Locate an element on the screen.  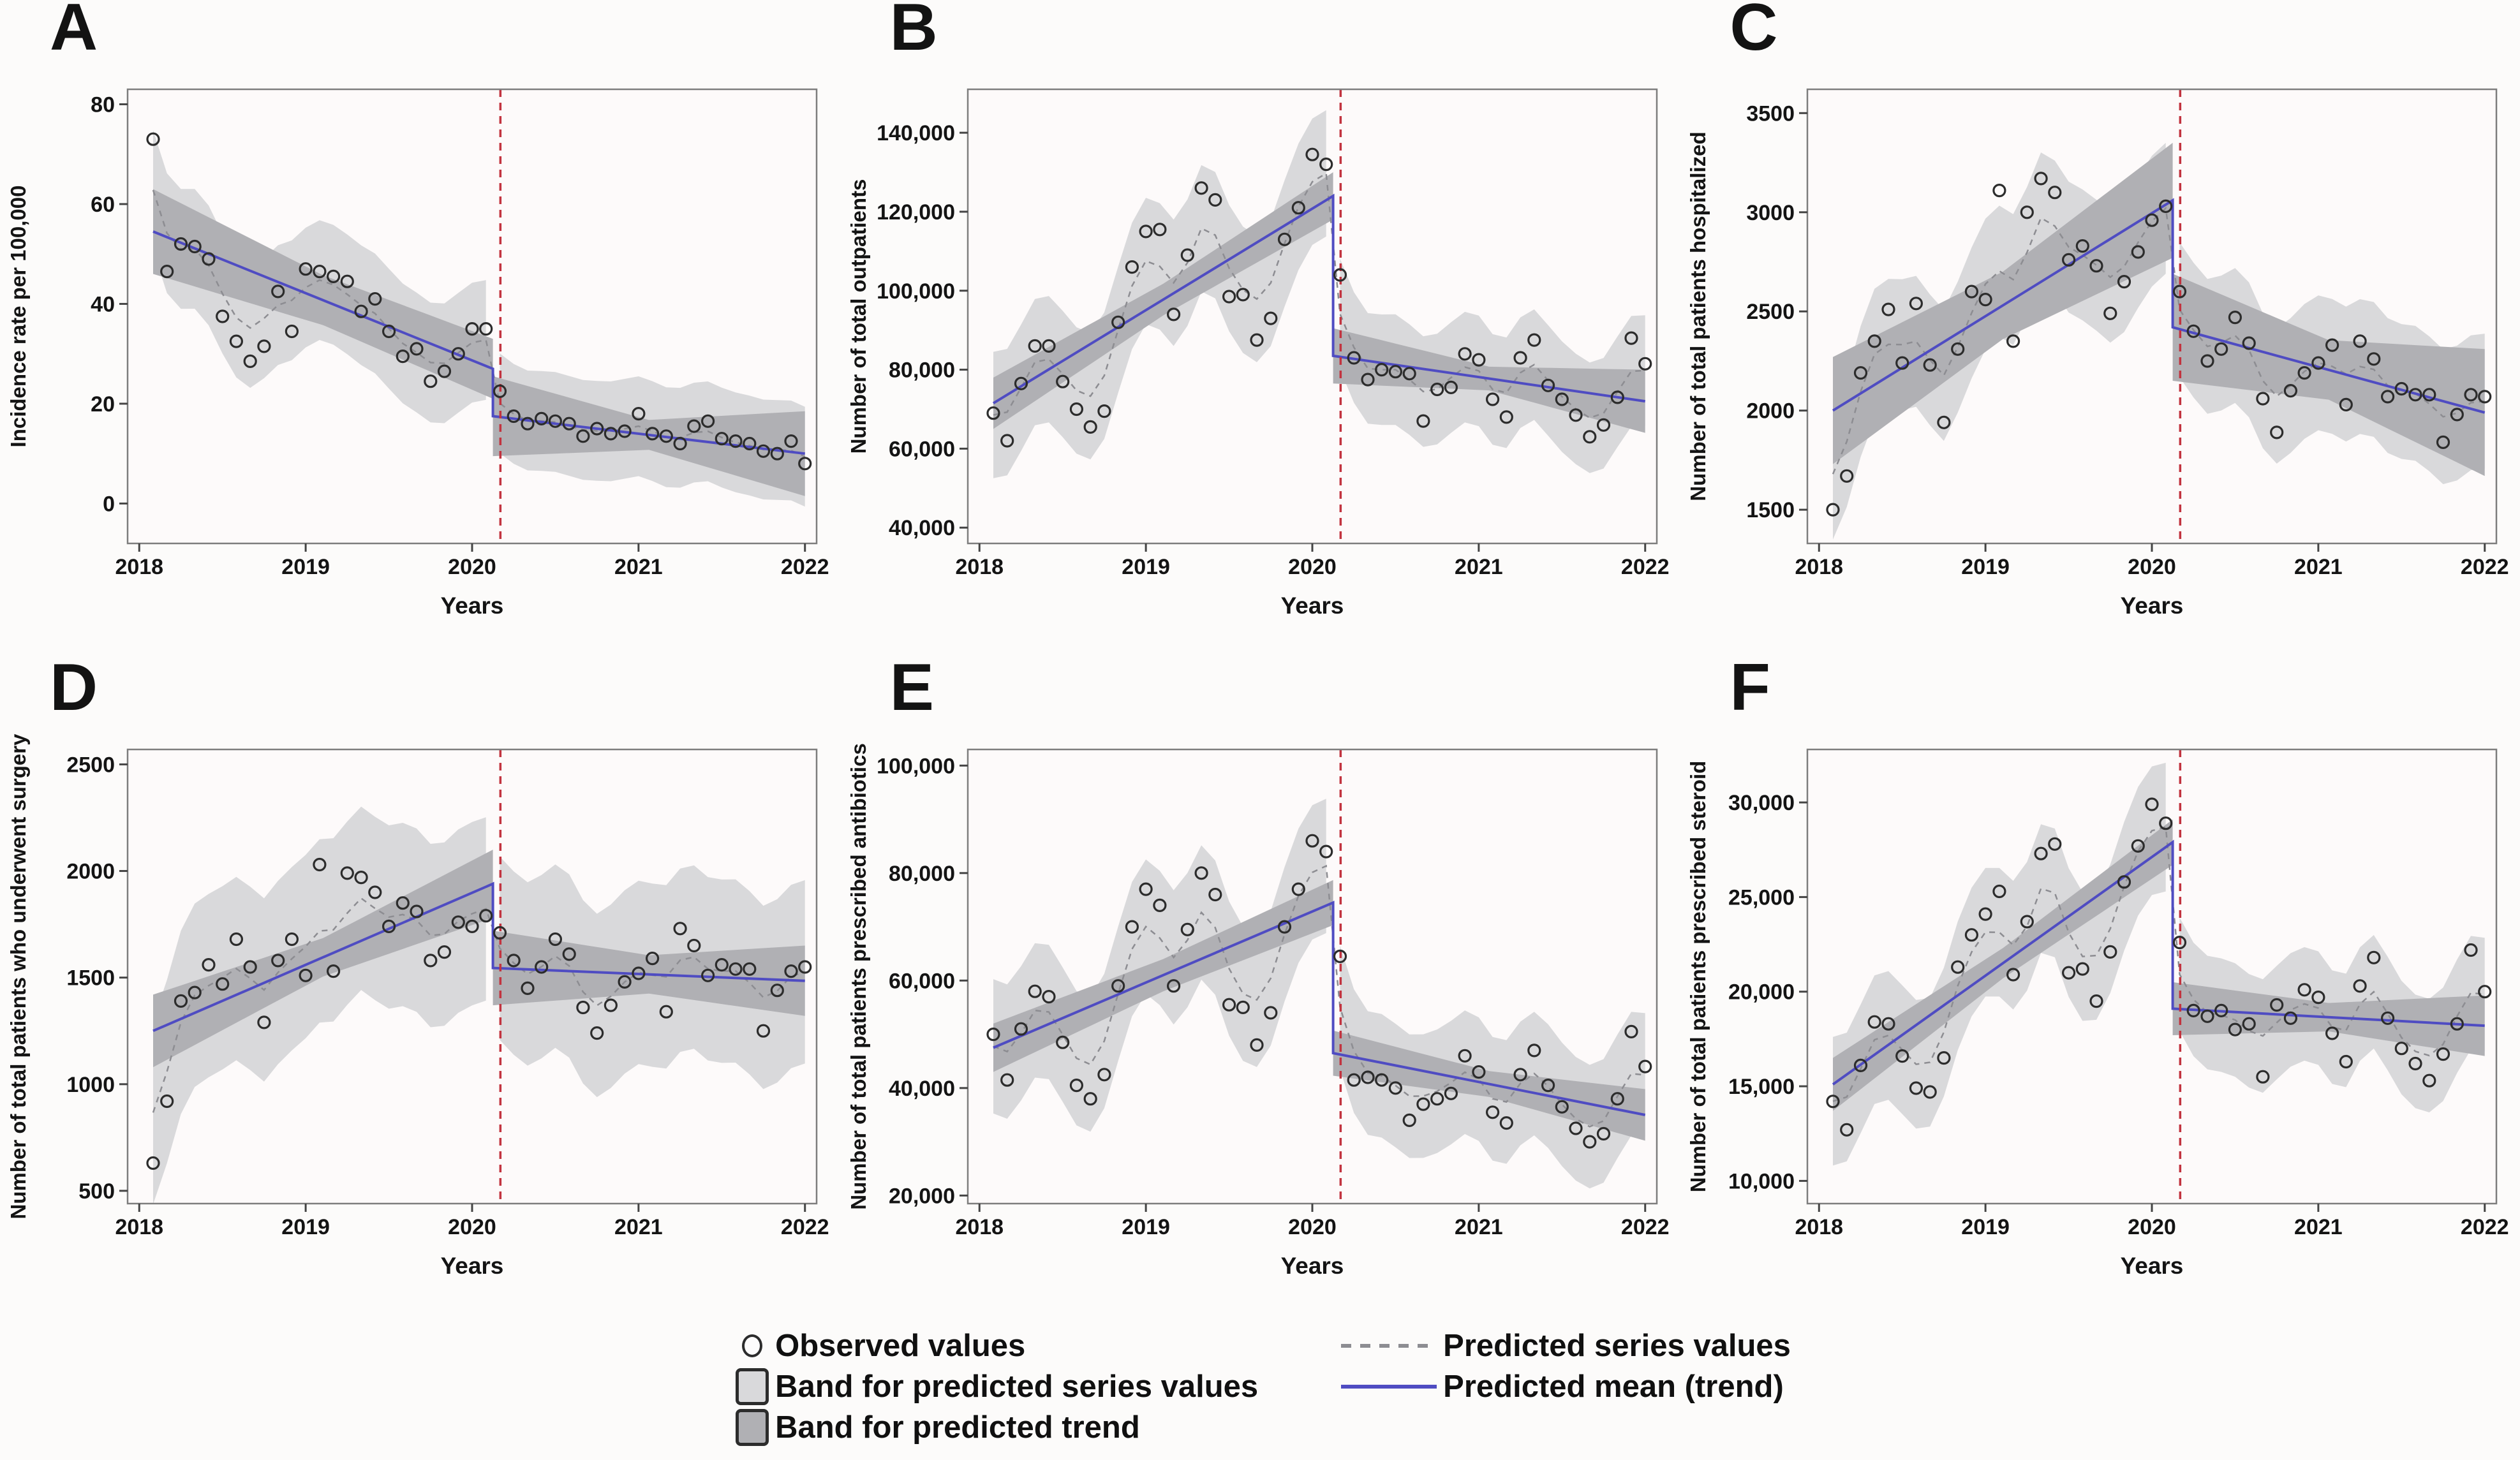
band-inner-pre is located at coordinates (2003, 303).